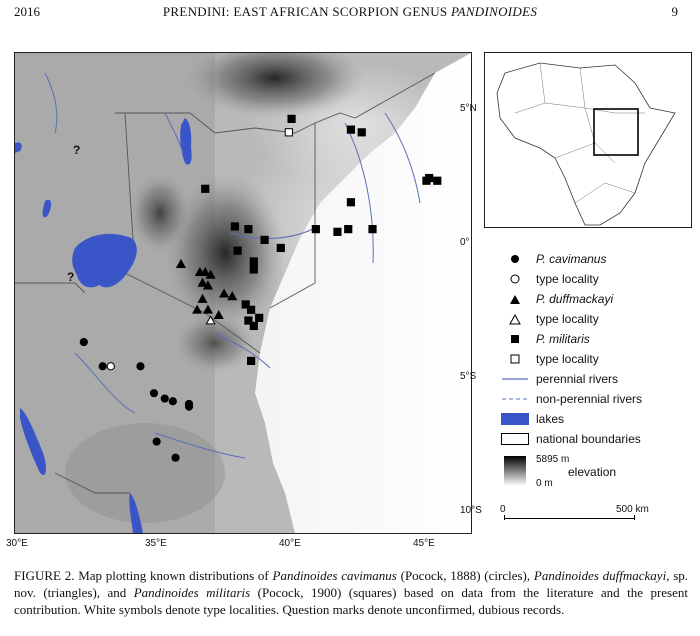 The height and width of the screenshot is (636, 700). What do you see at coordinates (334, 575) in the screenshot?
I see `caption-species-1: Pandinoides cavimanus` at bounding box center [334, 575].